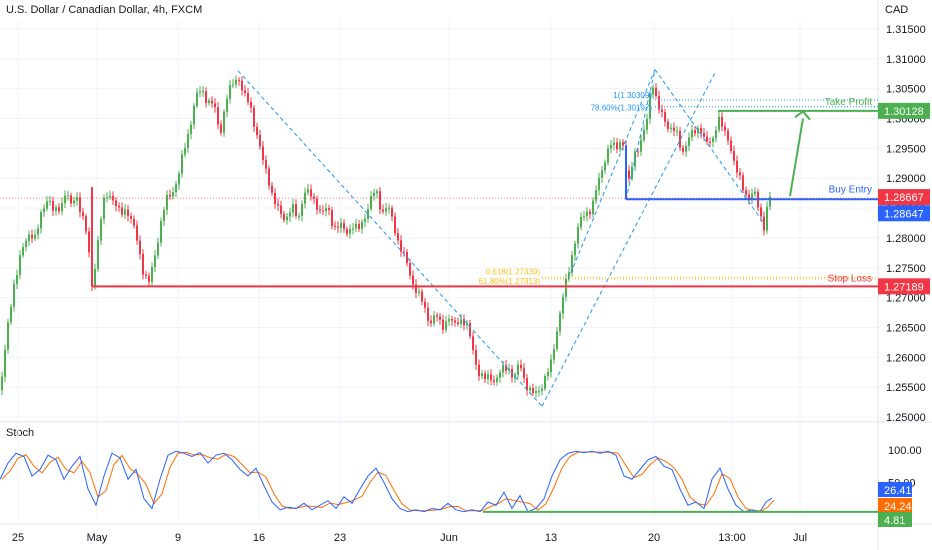 The height and width of the screenshot is (550, 932). I want to click on stop-loss-label: Stop Loss, so click(850, 278).